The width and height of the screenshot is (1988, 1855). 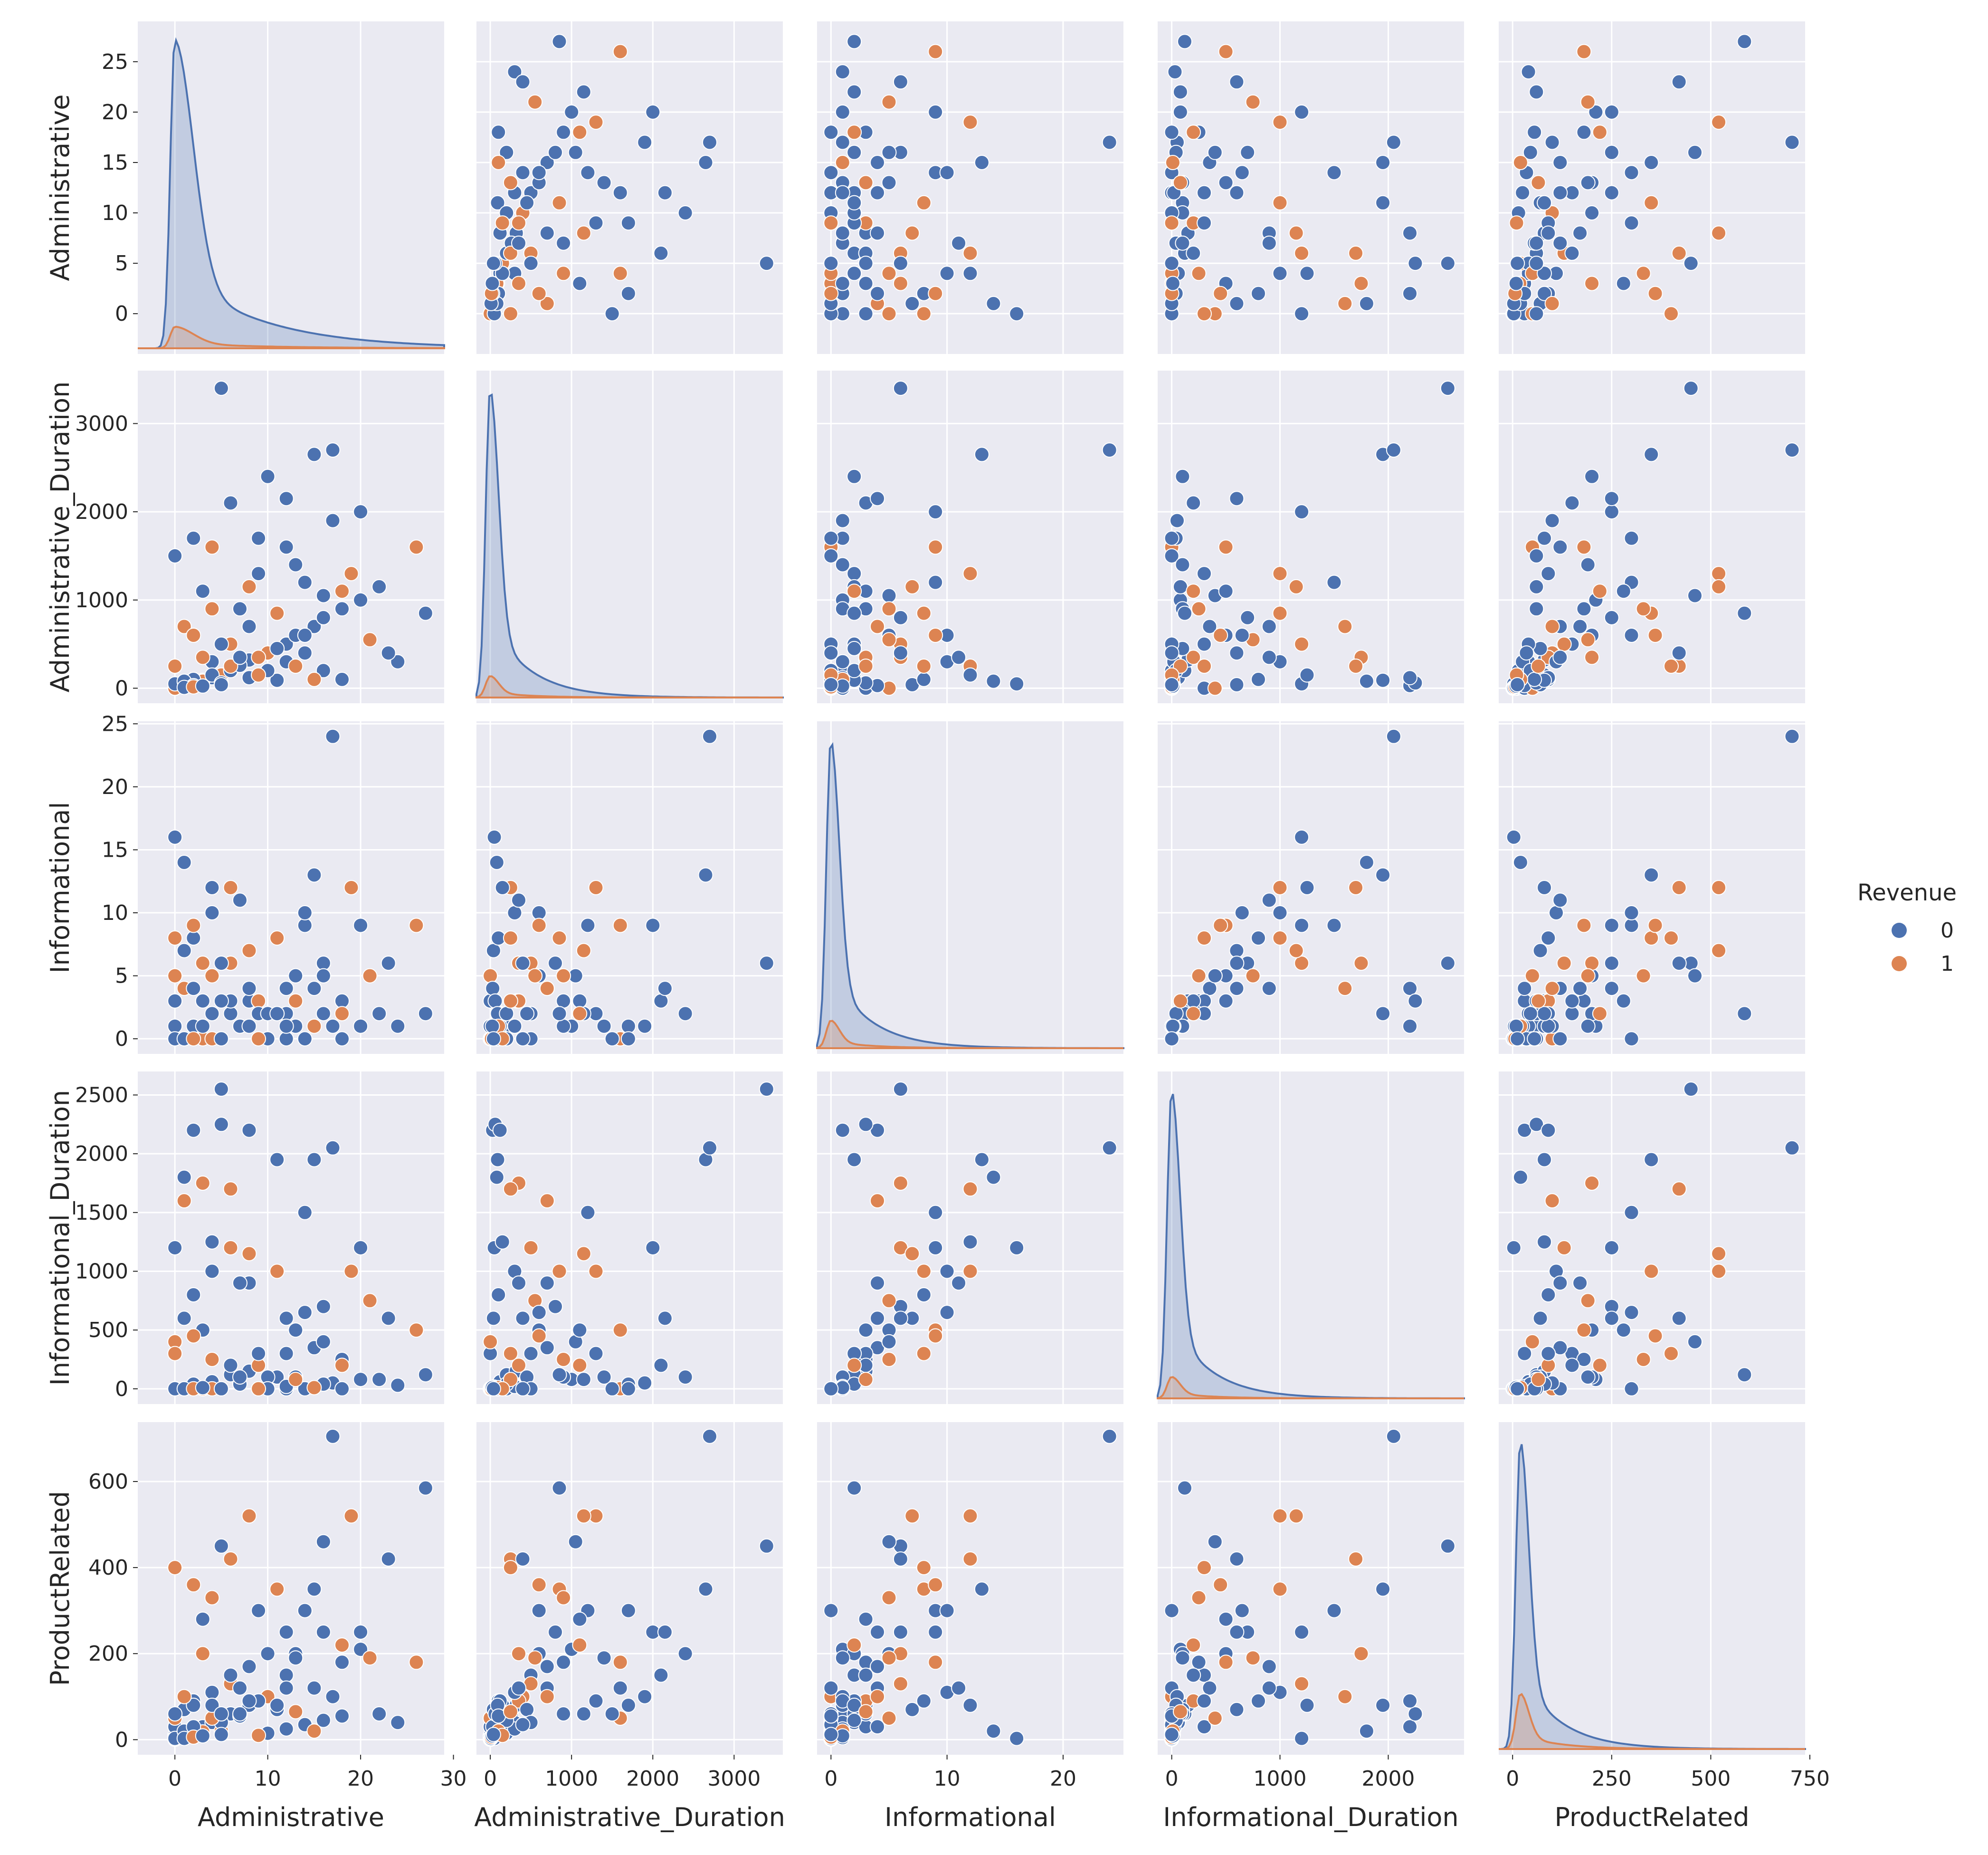 I want to click on y-tick-label: 0, so click(x=121, y=314).